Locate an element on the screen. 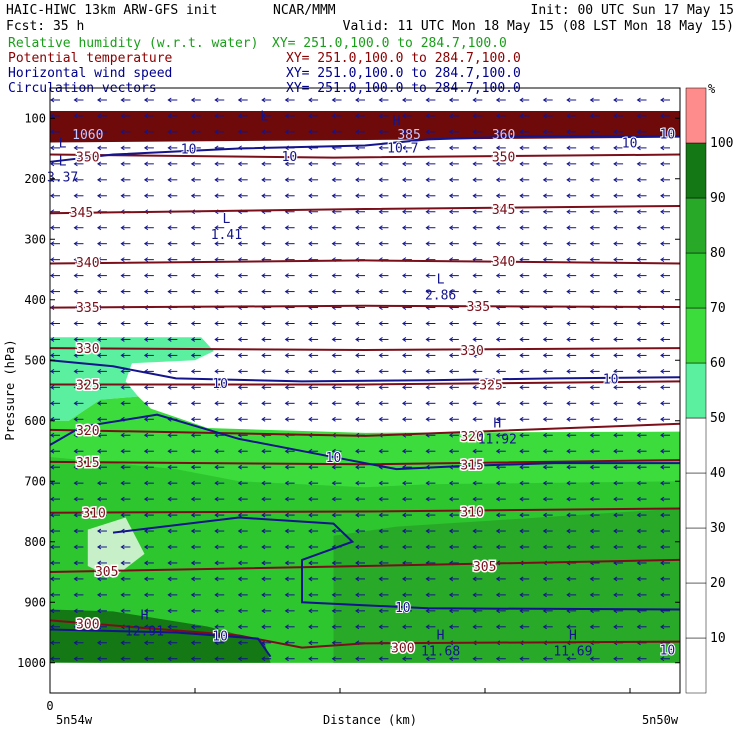  colorbar-label: 60 is located at coordinates (718, 363).